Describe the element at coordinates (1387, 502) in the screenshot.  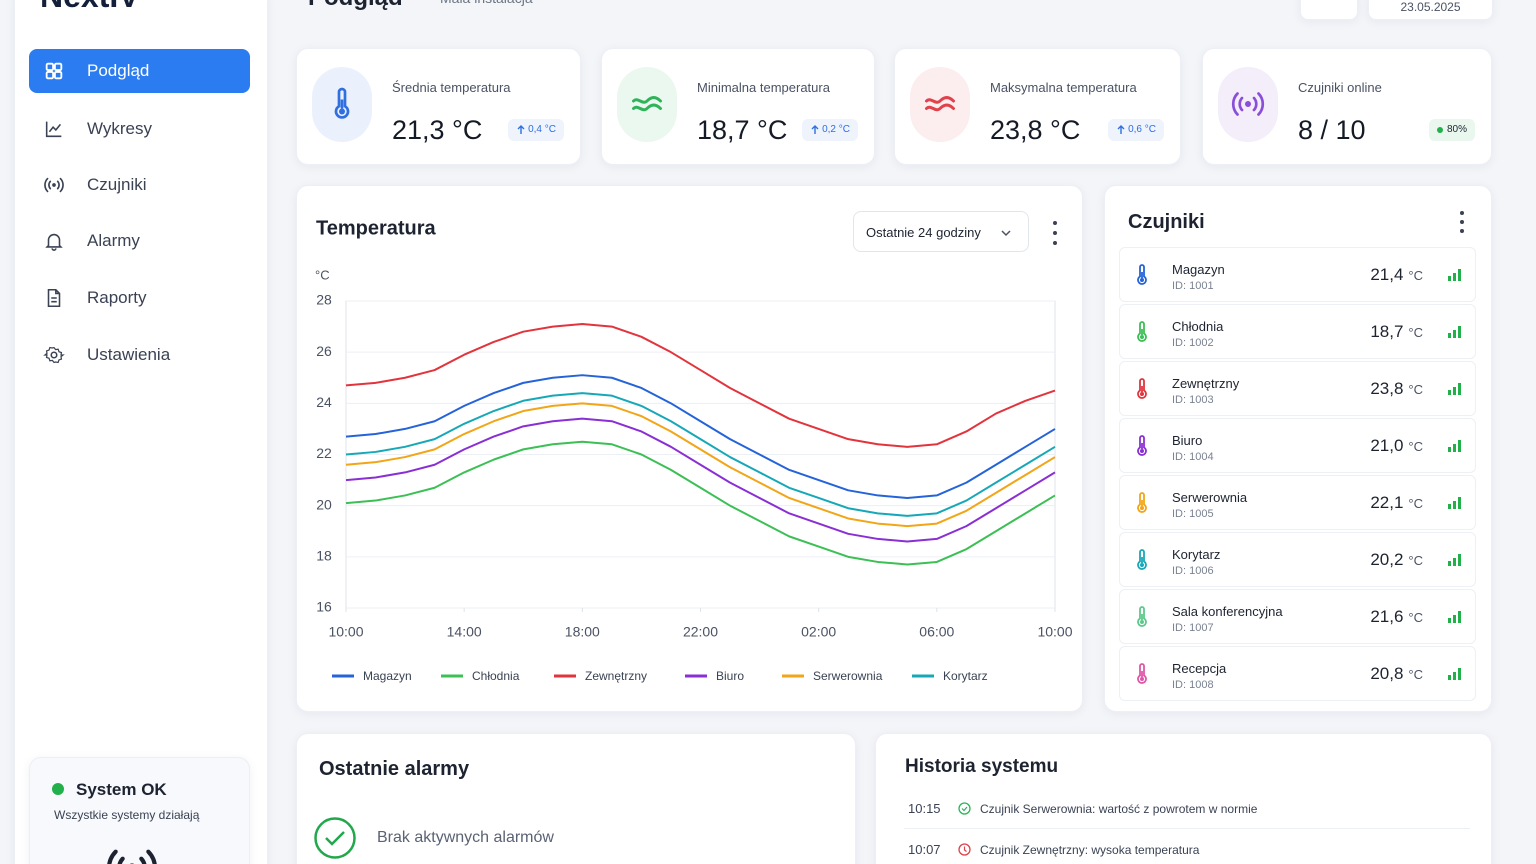
I see `sensor-temp: 22,1` at that location.